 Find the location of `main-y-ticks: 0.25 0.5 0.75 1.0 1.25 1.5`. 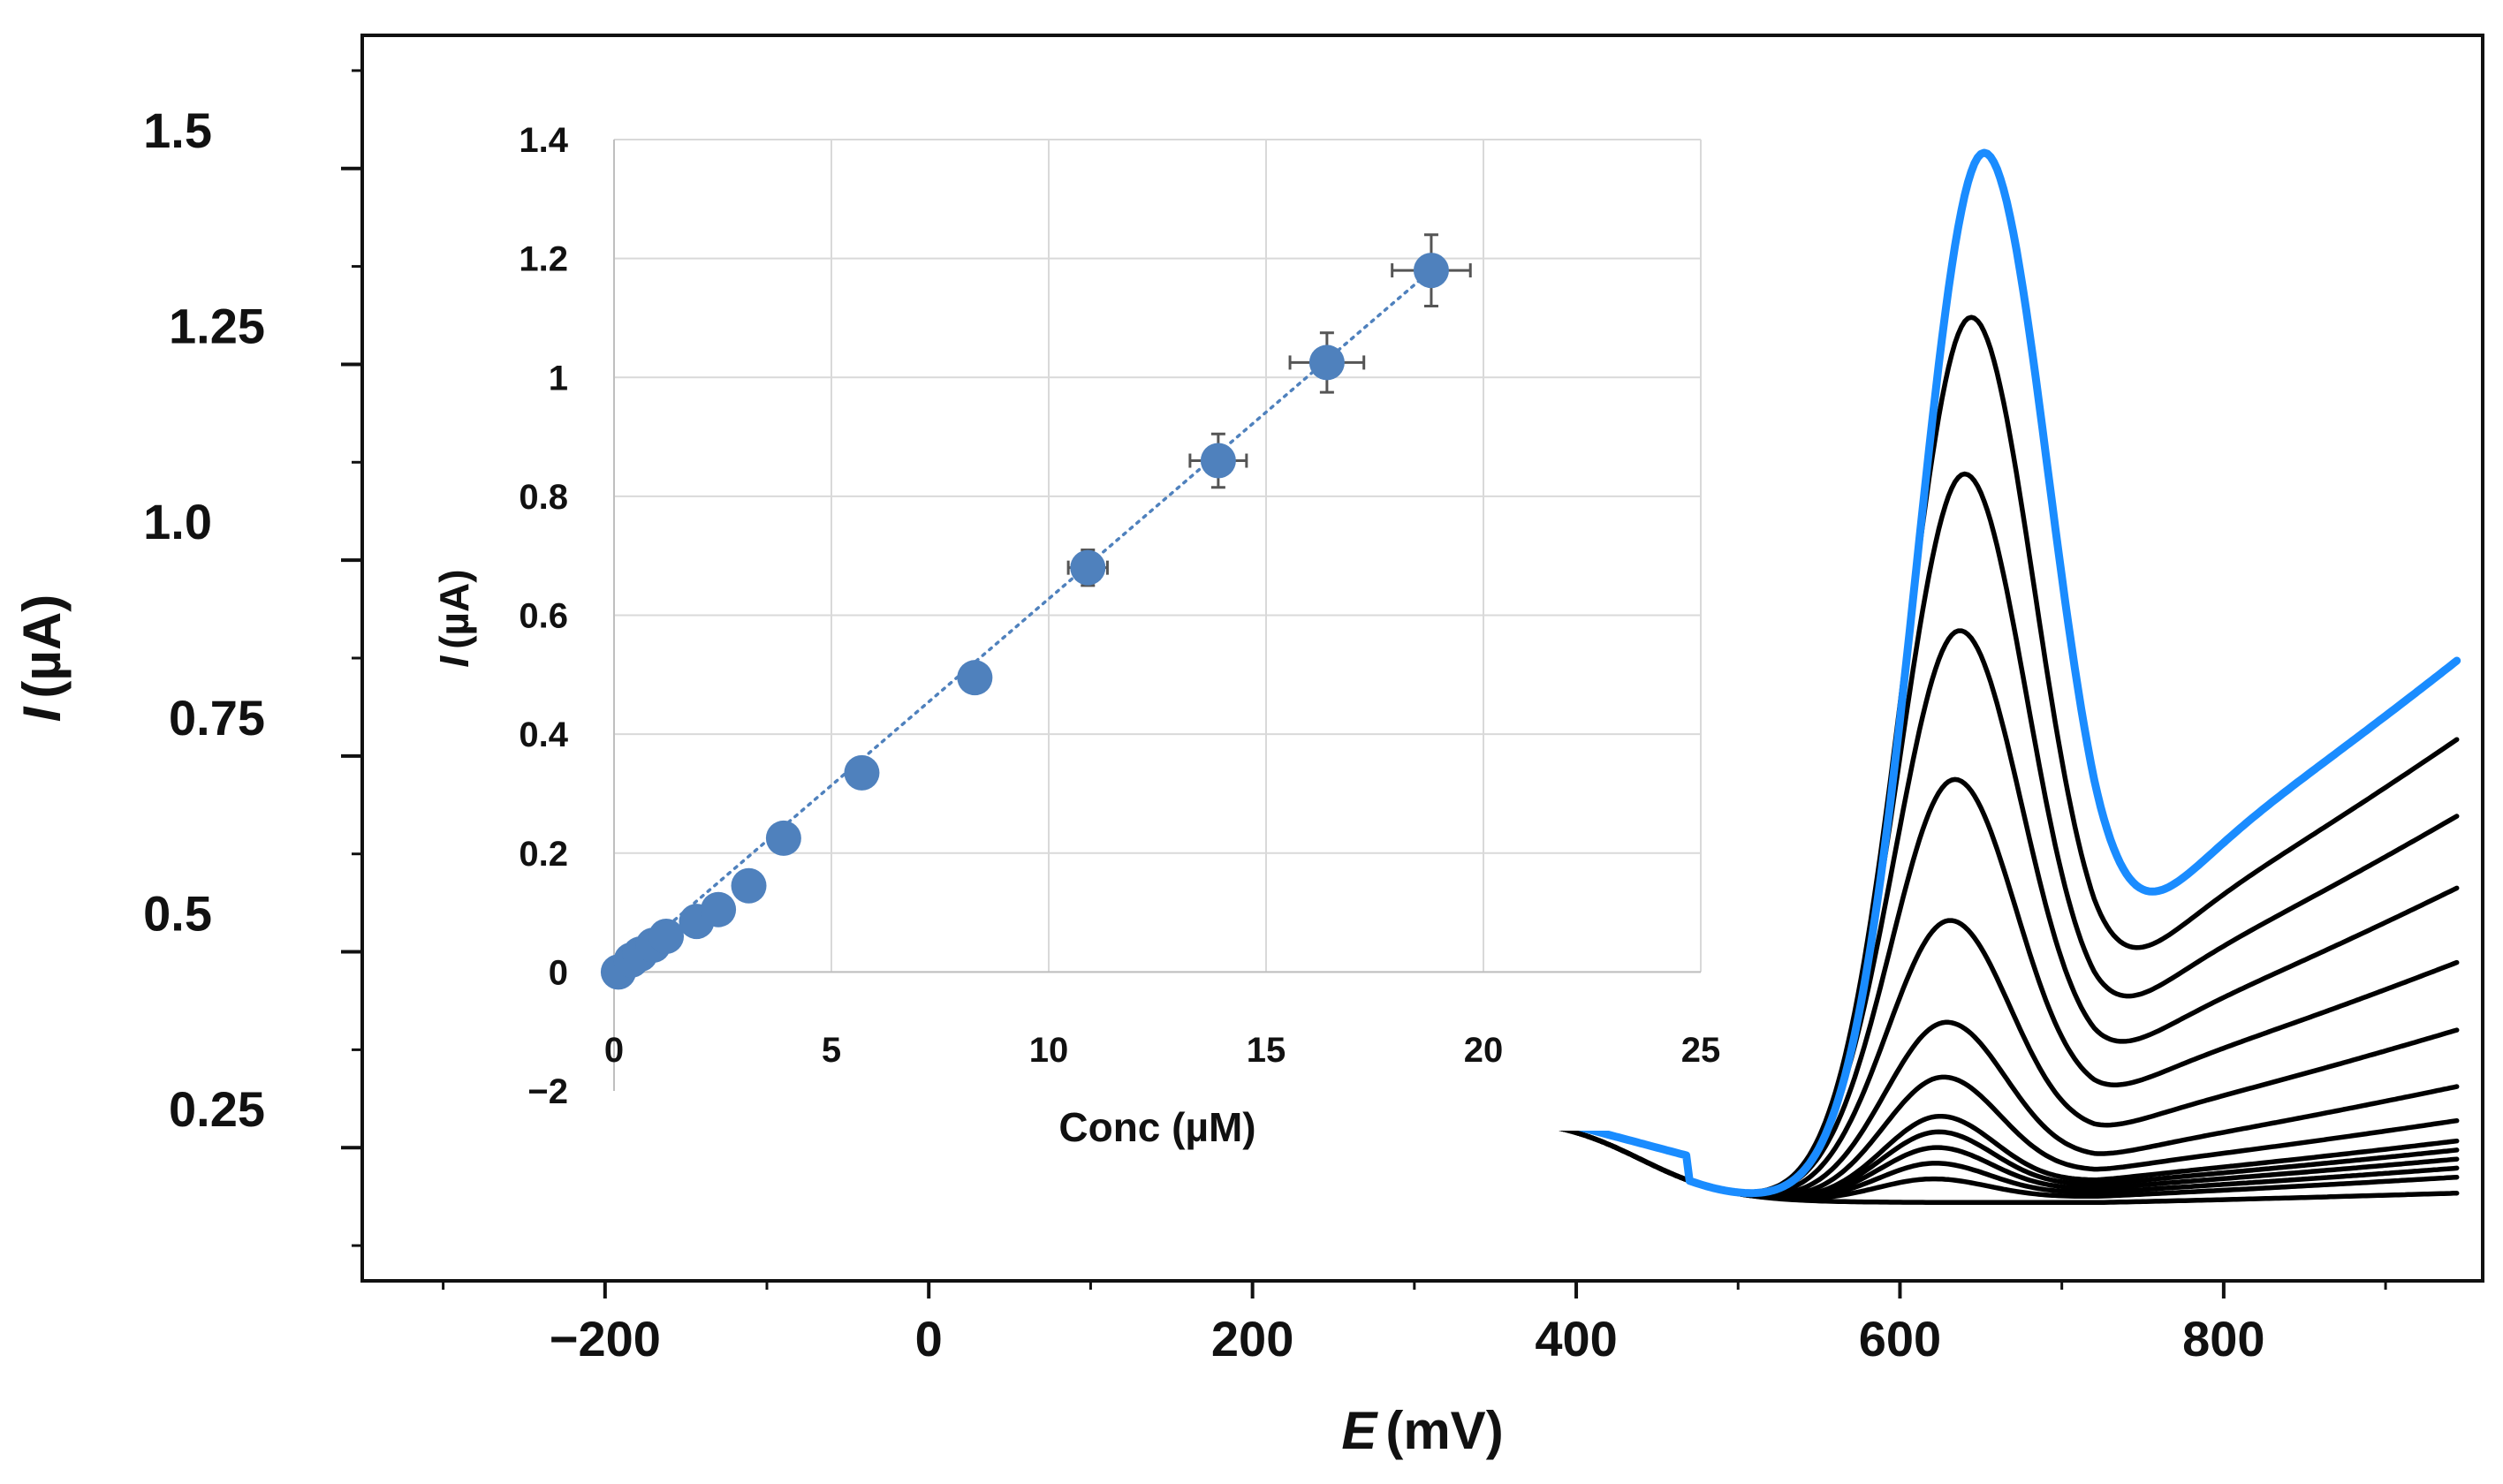

main-y-ticks: 0.25 0.5 0.75 1.0 1.25 1.5 is located at coordinates (252, 658).